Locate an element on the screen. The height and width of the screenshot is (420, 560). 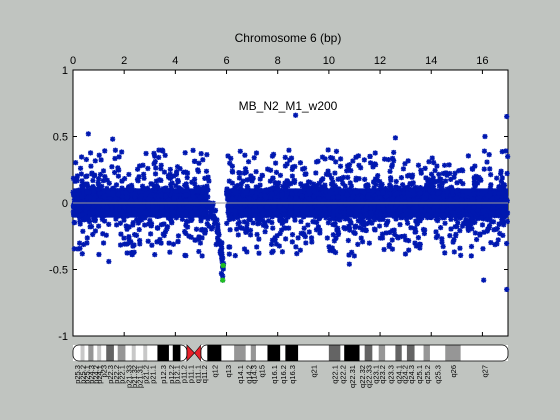
ideogram-band-label: p24.3 is located at coordinates (91, 374).